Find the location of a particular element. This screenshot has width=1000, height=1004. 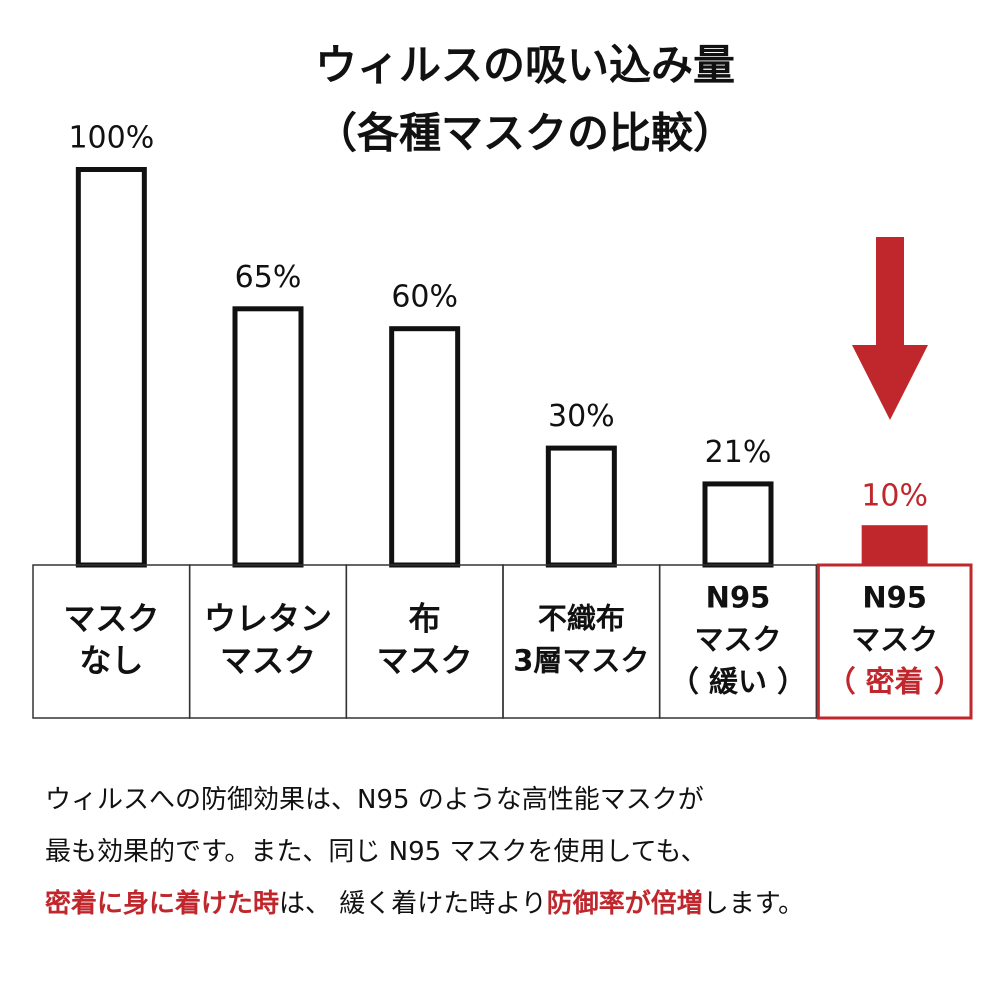

value-label: 10% is located at coordinates (894, 496).